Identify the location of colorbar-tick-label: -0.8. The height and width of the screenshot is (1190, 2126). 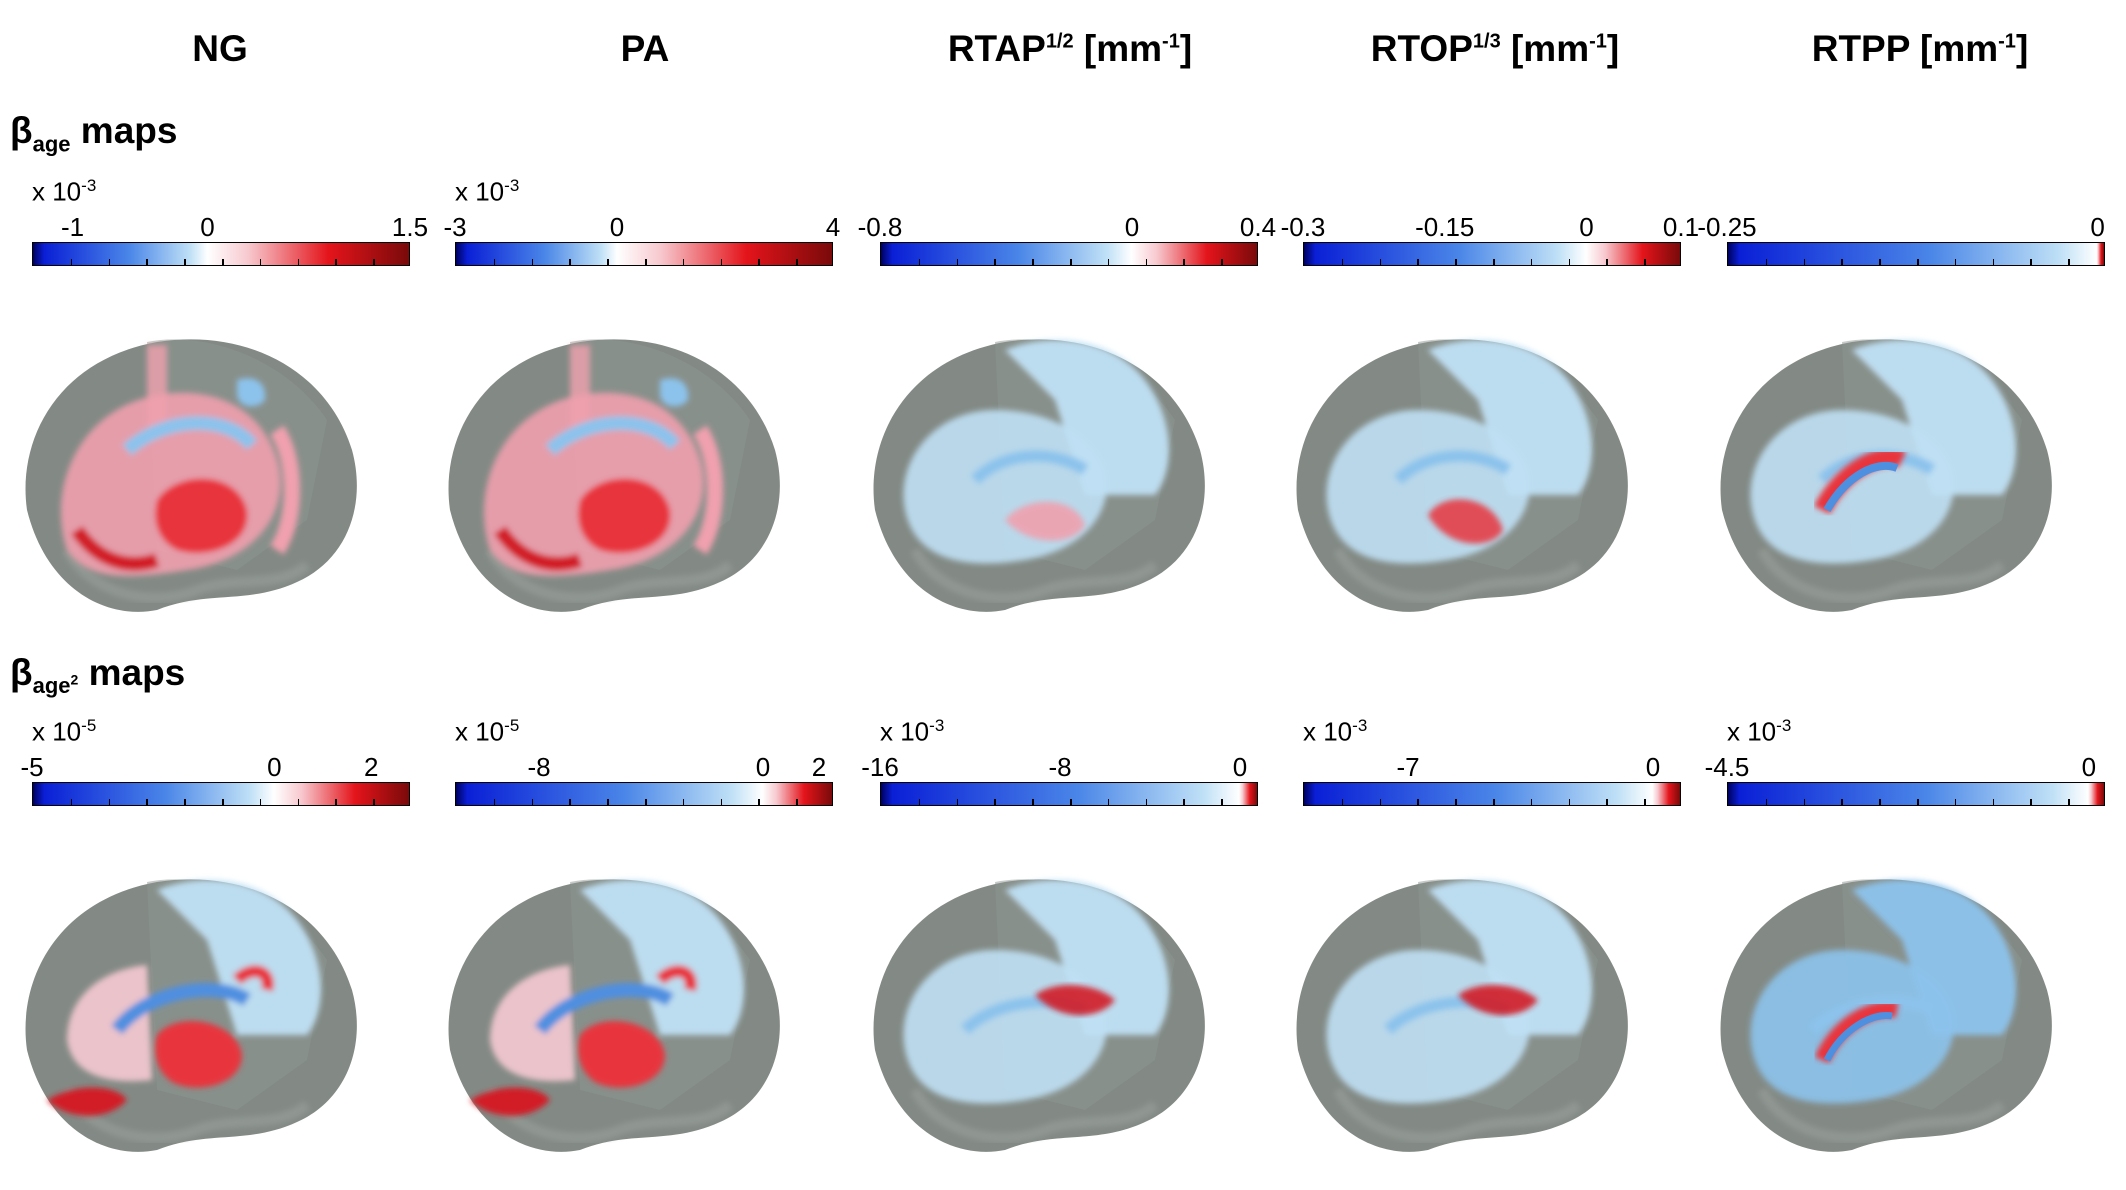
(880, 227).